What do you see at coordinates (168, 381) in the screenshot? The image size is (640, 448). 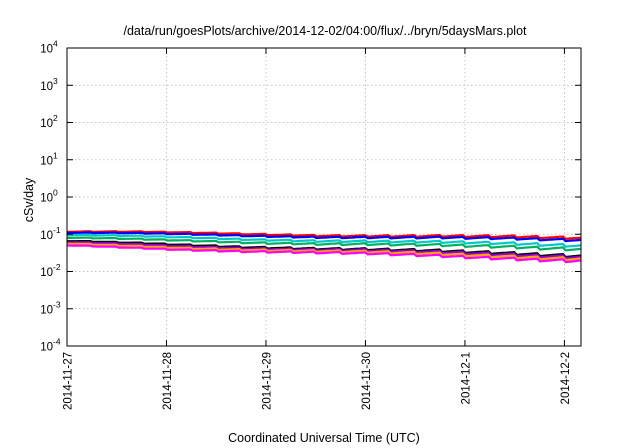 I see `x-tick-label: 2014-11-28` at bounding box center [168, 381].